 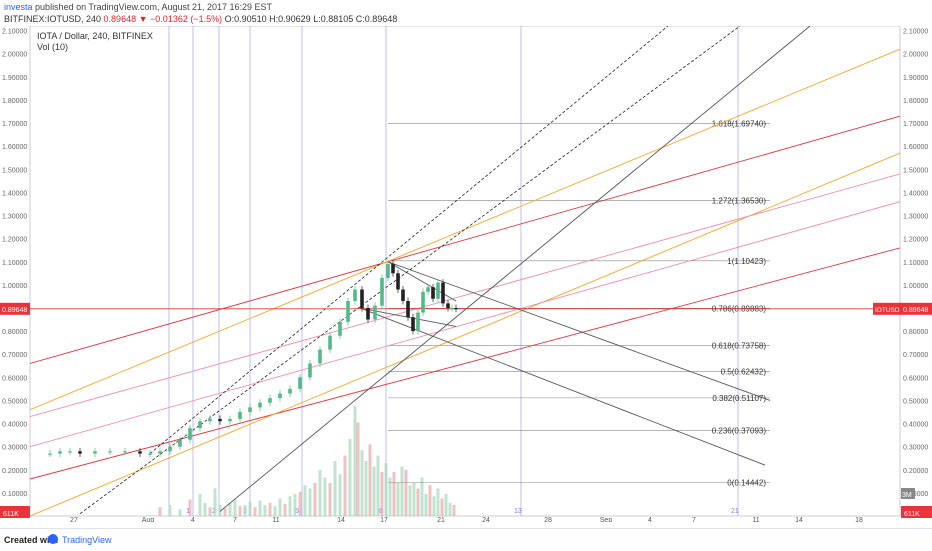 I want to click on legend-indicator: Vol (10), so click(x=53, y=47).